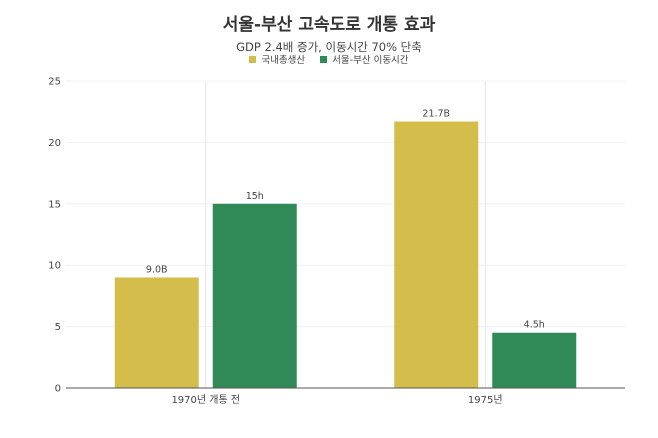  Describe the element at coordinates (58, 389) in the screenshot. I see `y-tick-label: 0` at that location.